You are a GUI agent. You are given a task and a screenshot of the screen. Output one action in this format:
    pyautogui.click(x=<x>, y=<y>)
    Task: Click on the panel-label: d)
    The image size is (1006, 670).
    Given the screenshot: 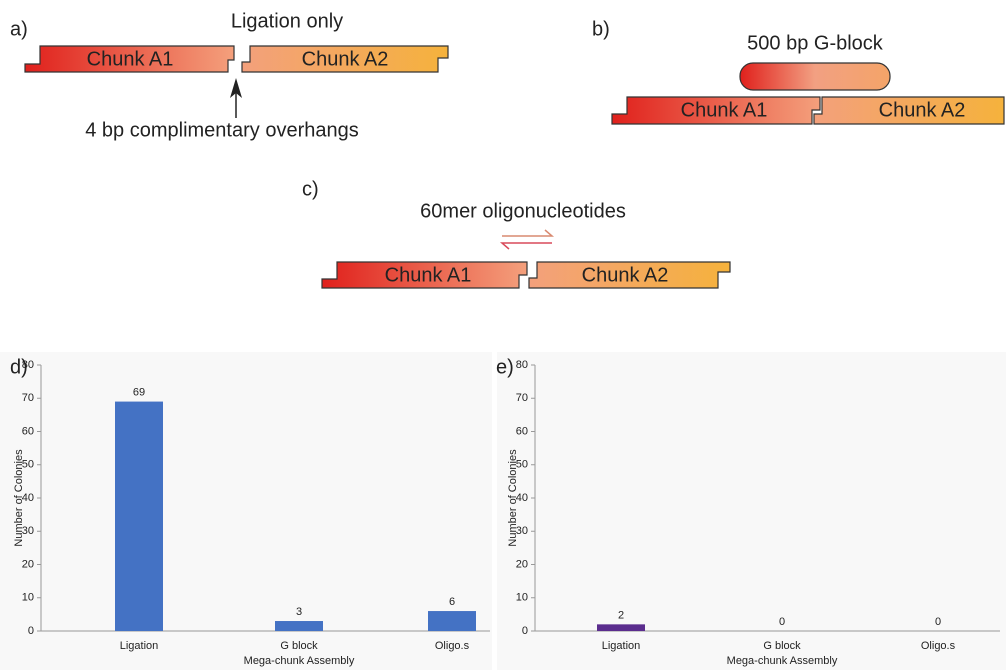 What is the action you would take?
    pyautogui.click(x=19, y=367)
    